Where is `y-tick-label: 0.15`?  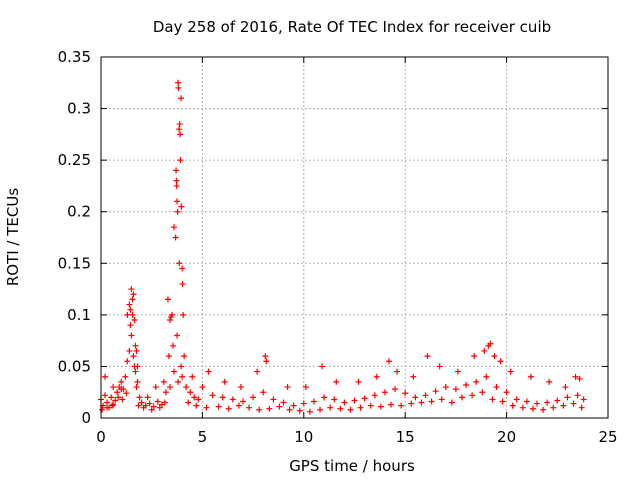 y-tick-label: 0.15 is located at coordinates (74, 263).